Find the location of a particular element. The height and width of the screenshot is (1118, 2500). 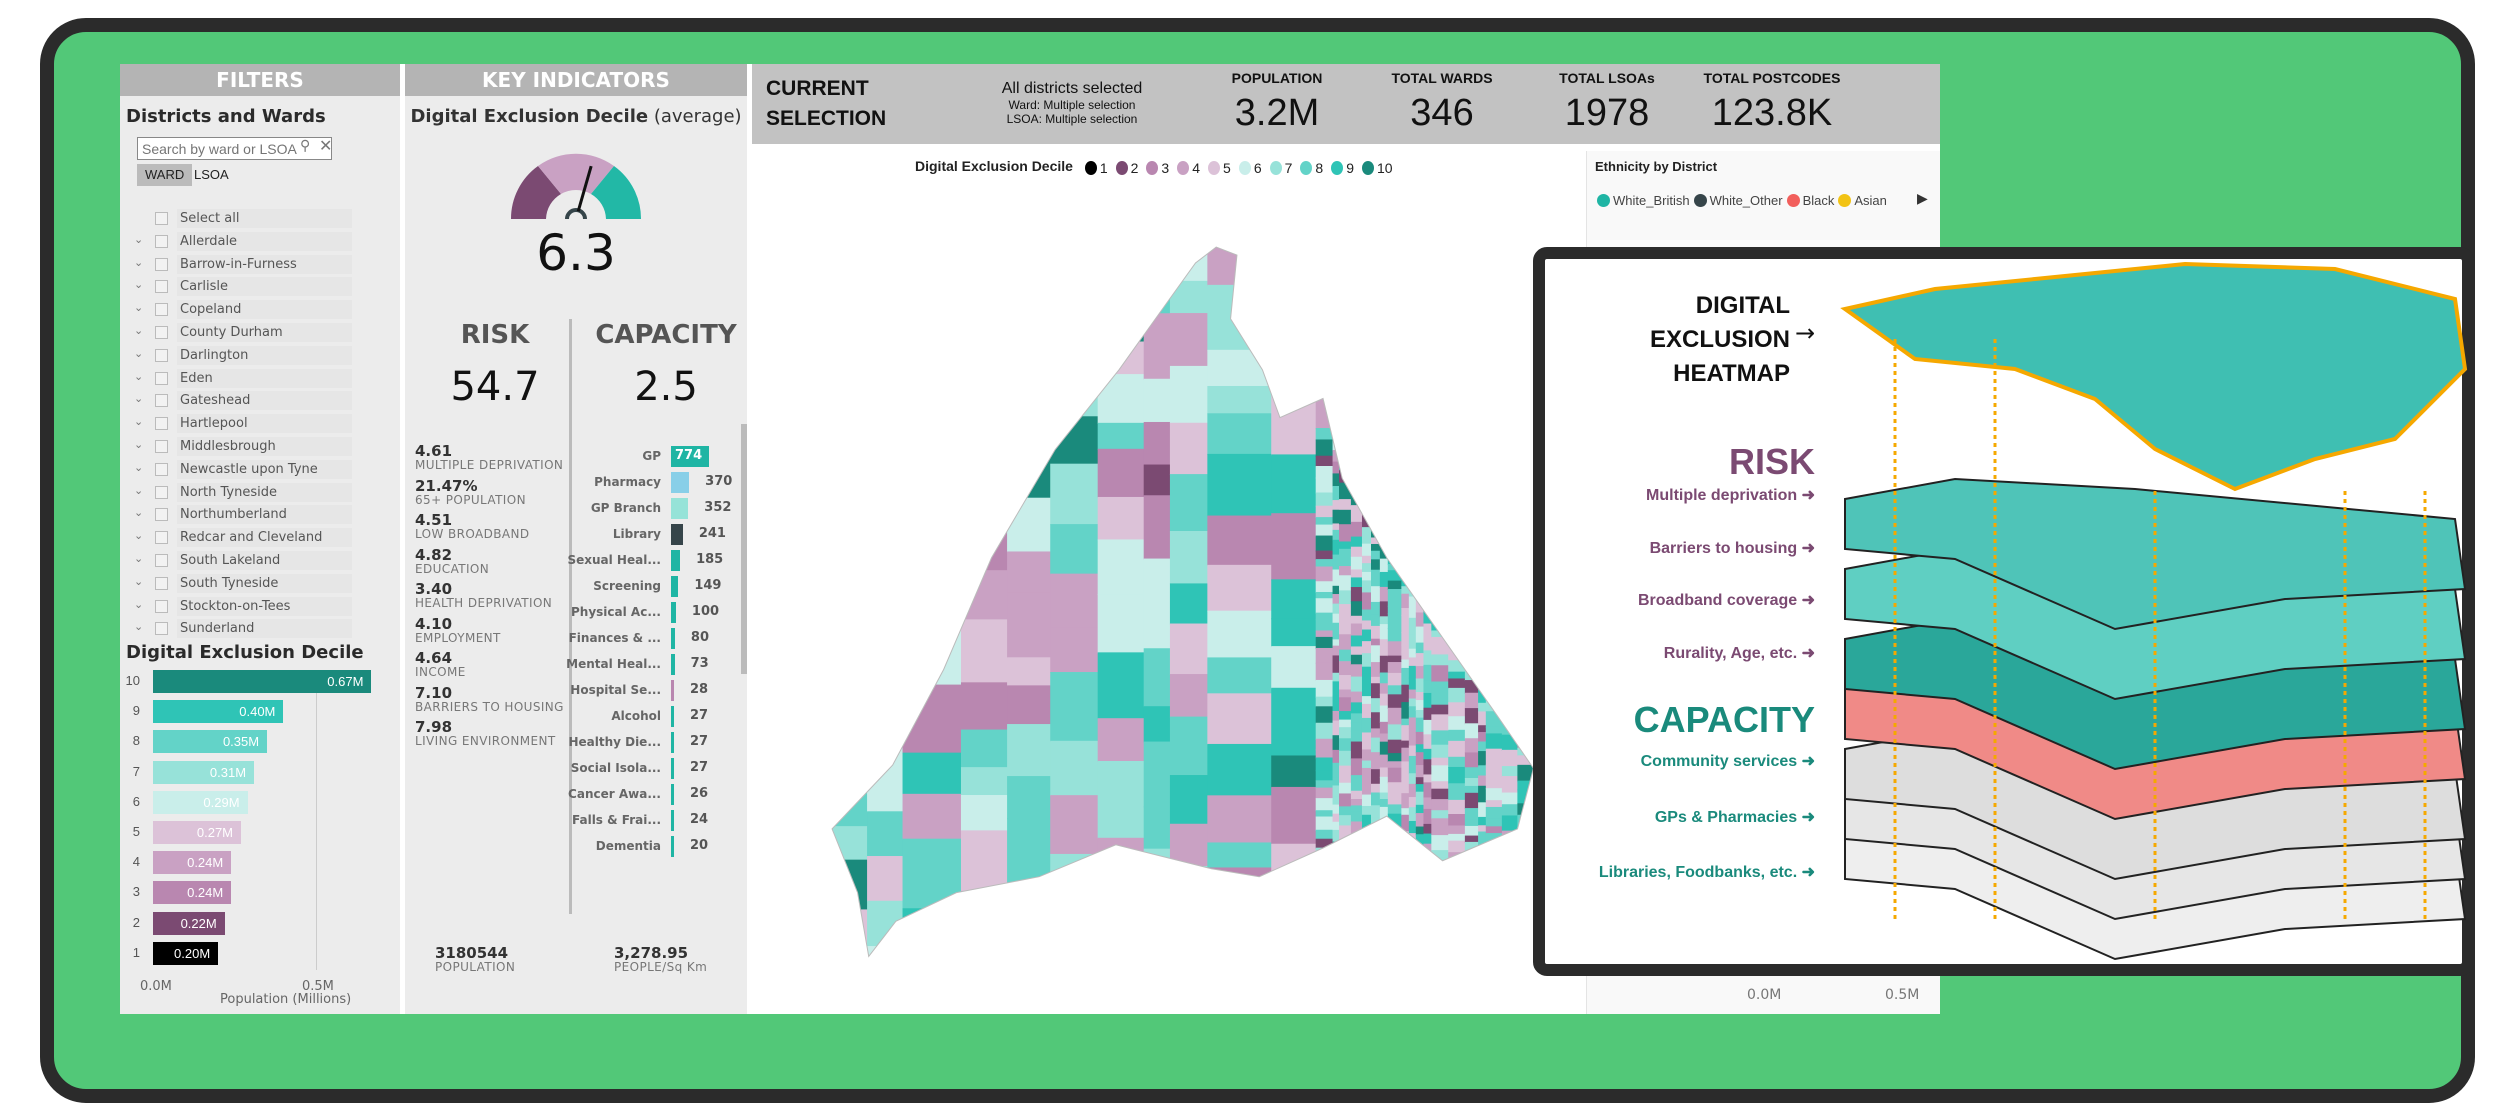

filter-item: ⌄ Copeland is located at coordinates (242, 310).